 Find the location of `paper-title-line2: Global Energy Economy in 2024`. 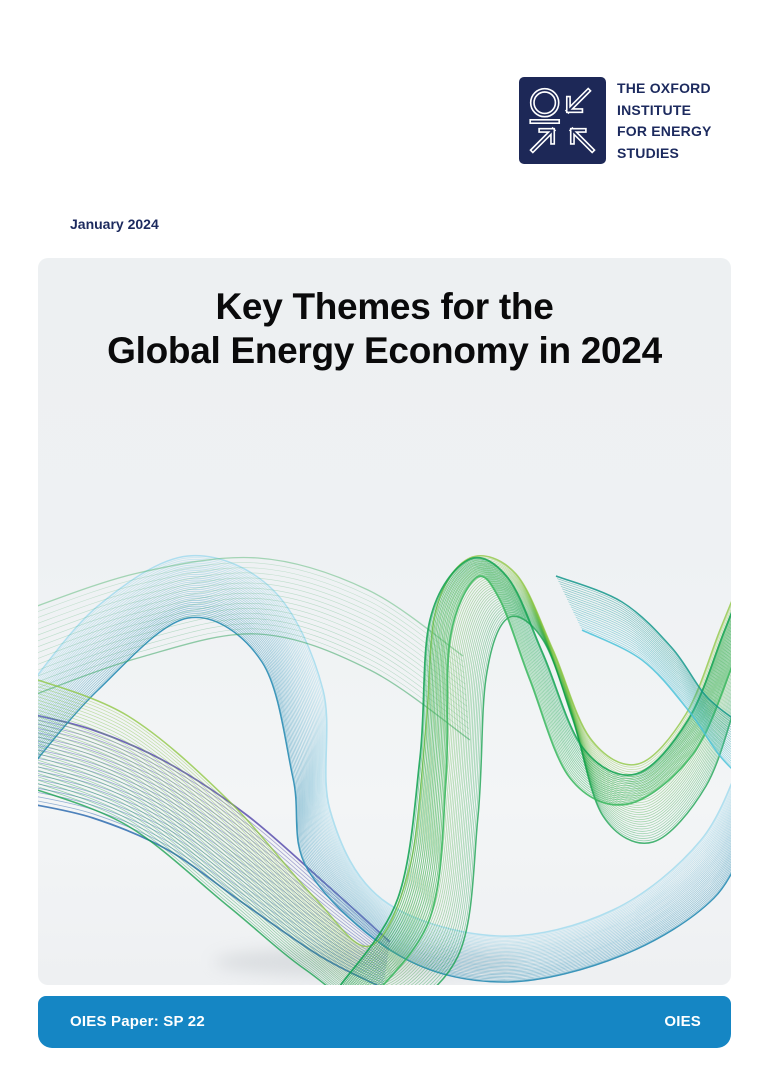

paper-title-line2: Global Energy Economy in 2024 is located at coordinates (384, 350).